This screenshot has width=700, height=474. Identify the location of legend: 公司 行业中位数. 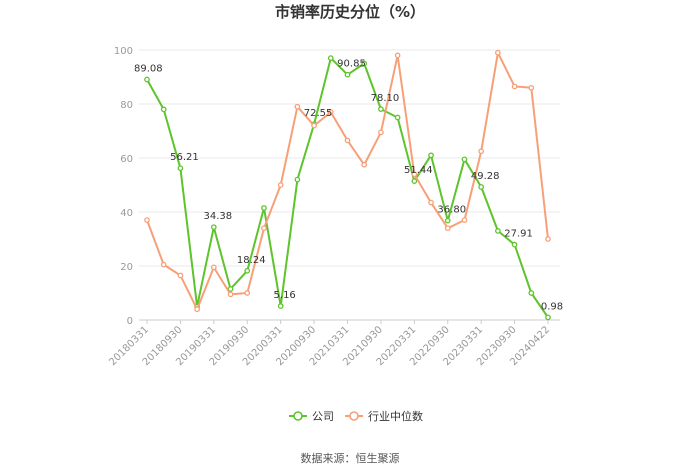
(356, 416).